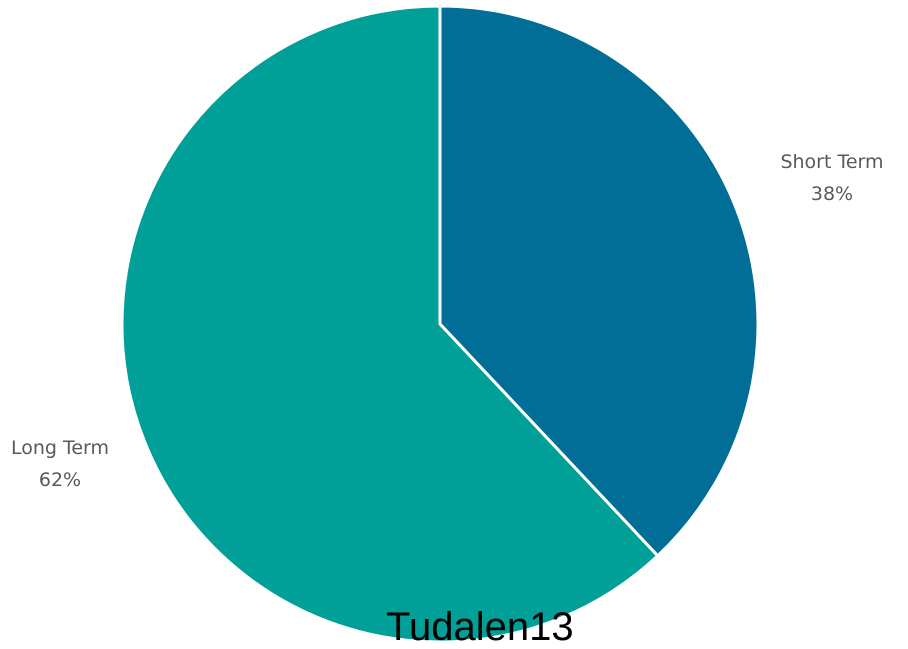 The width and height of the screenshot is (908, 649). I want to click on slice-category-label: Long Term, so click(60, 448).